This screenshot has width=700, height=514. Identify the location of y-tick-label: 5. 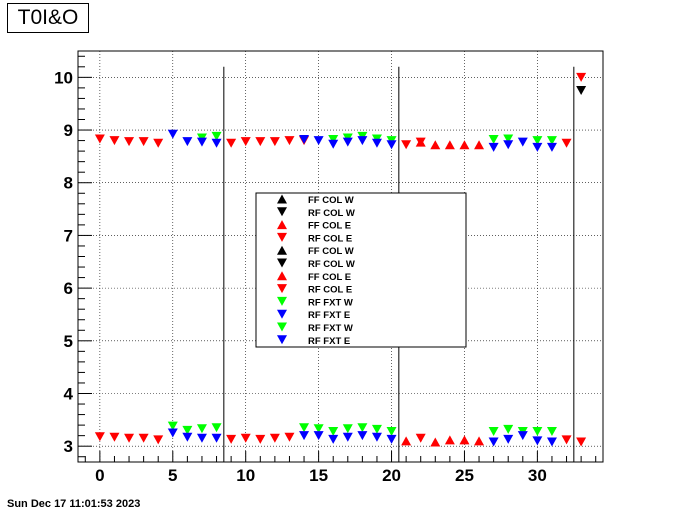
(68, 341).